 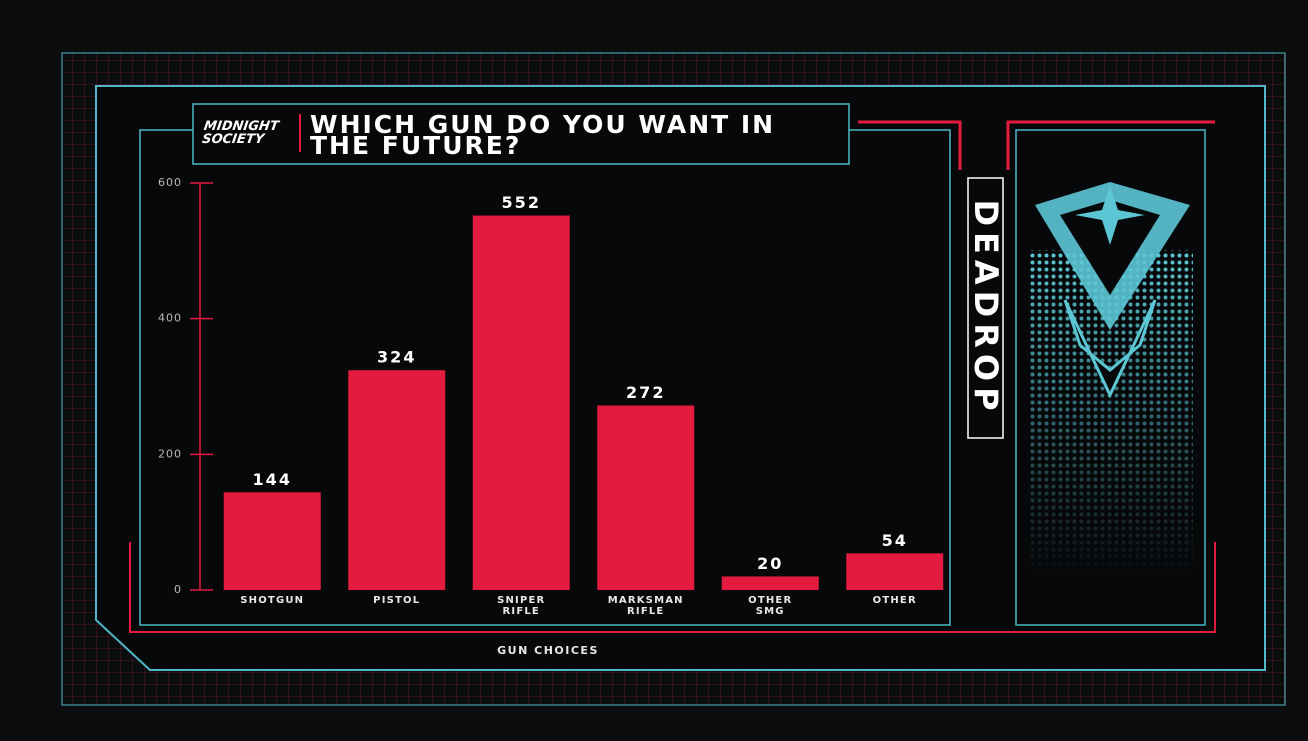 What do you see at coordinates (396, 357) in the screenshot?
I see `value-label: 324` at bounding box center [396, 357].